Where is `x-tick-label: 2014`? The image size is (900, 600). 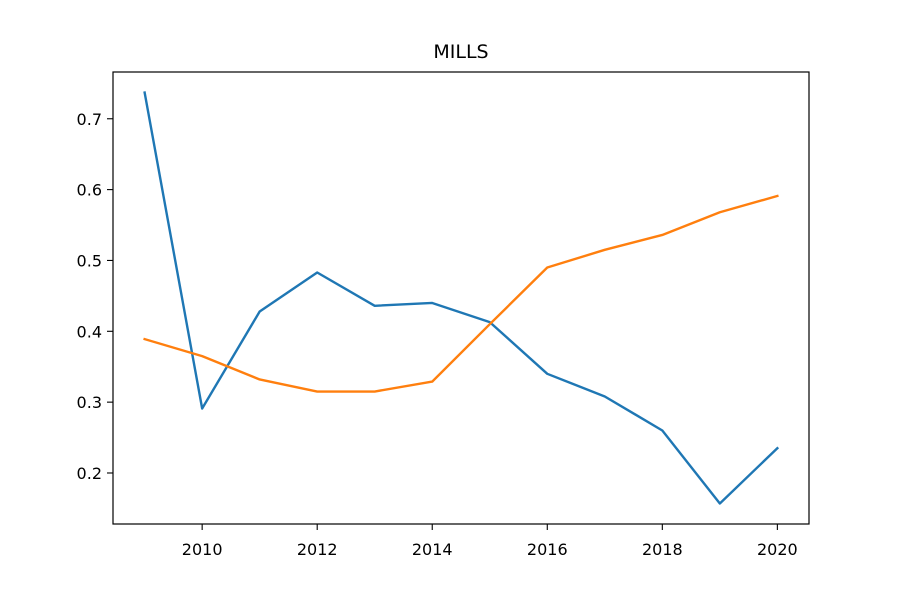 x-tick-label: 2014 is located at coordinates (432, 549).